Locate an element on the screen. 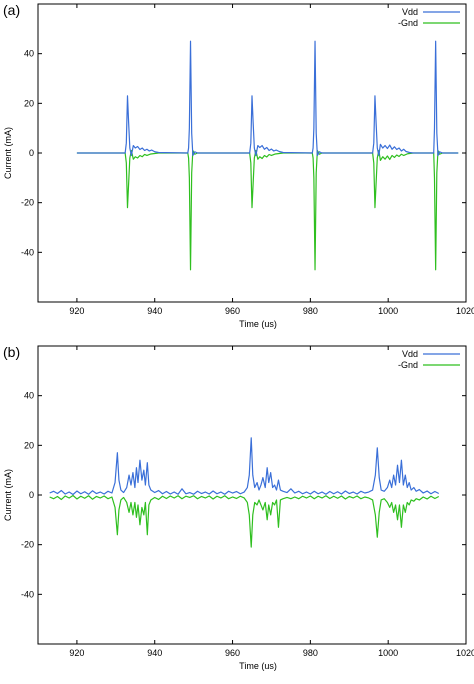  panel-label-a: (a) is located at coordinates (12, 10).